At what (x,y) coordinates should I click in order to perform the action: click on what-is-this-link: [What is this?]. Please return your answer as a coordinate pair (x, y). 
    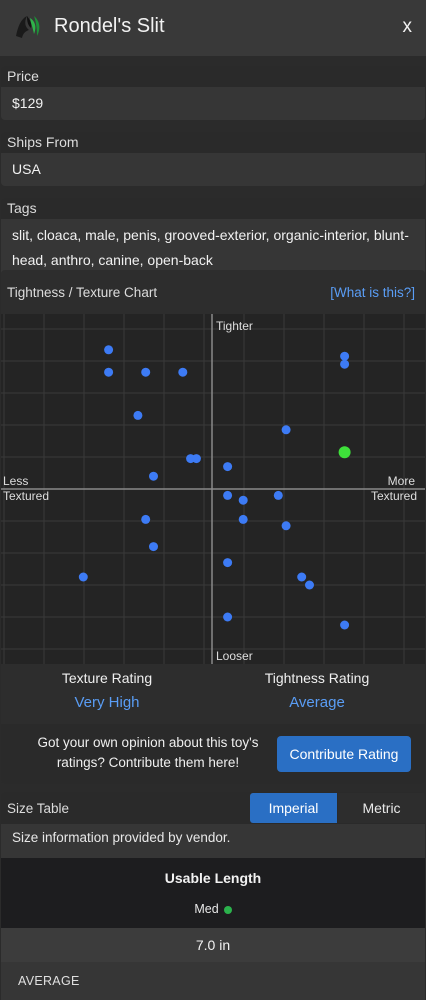
    Looking at the image, I should click on (372, 292).